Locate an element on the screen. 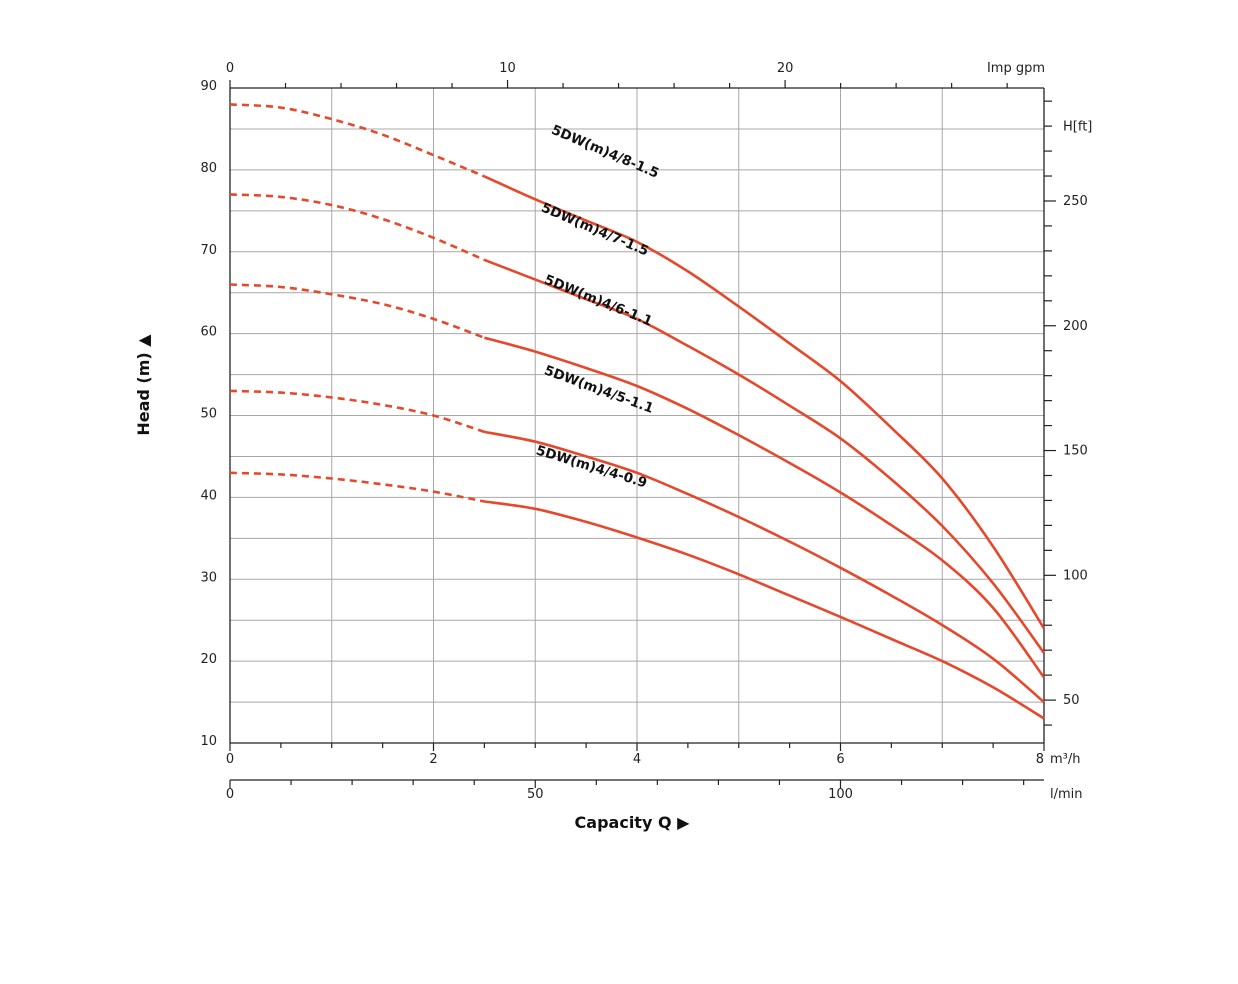 Image resolution: width=1238 pixels, height=984 pixels. x-tick-label: 2 is located at coordinates (433, 759).